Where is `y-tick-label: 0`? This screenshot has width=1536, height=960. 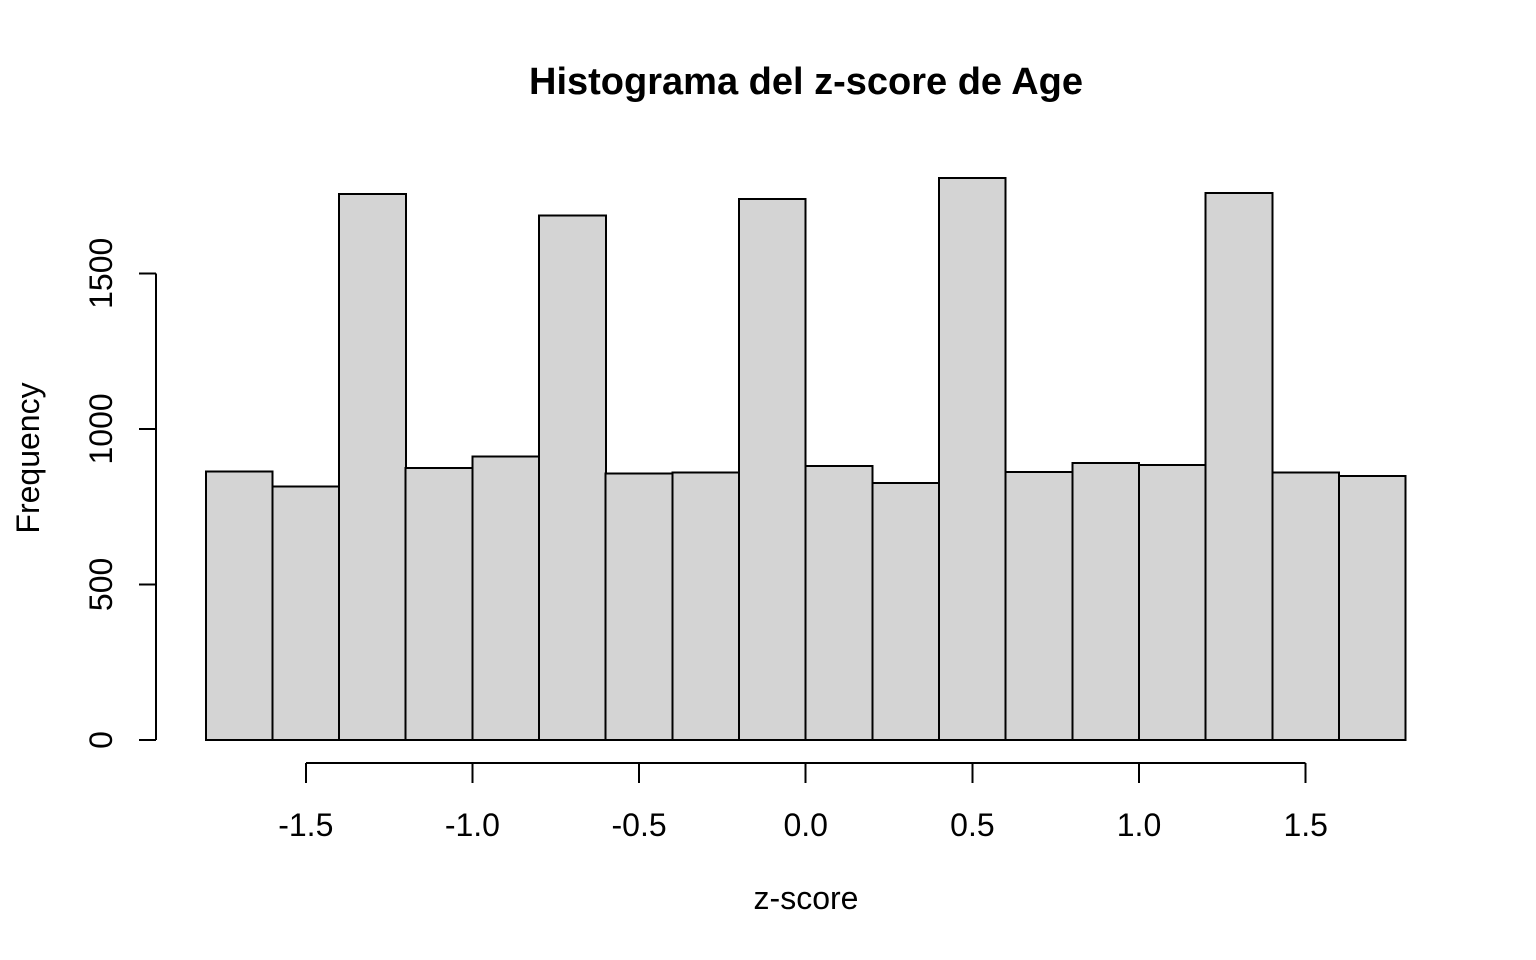 y-tick-label: 0 is located at coordinates (101, 740).